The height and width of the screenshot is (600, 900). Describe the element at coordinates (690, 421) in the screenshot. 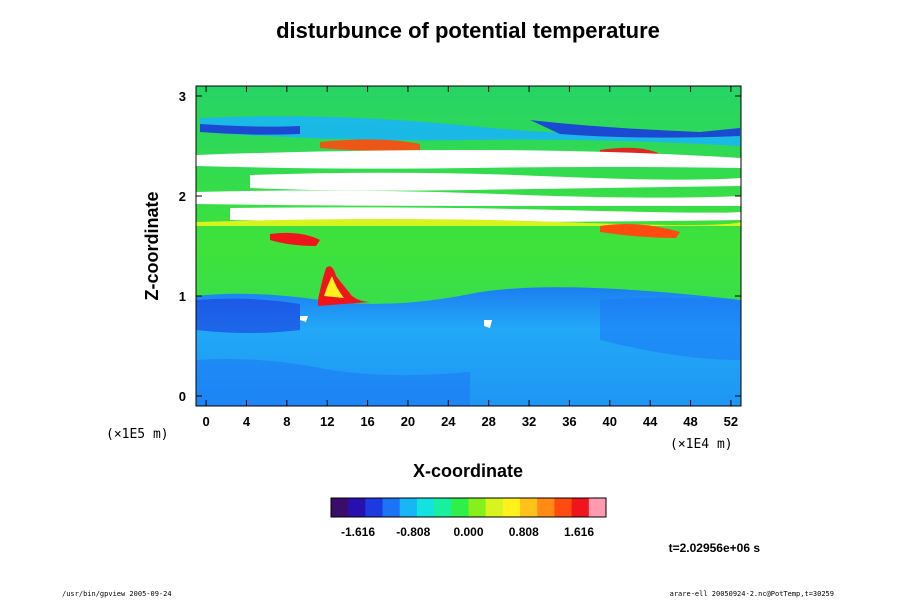

I see `x-tick-label: 48` at that location.